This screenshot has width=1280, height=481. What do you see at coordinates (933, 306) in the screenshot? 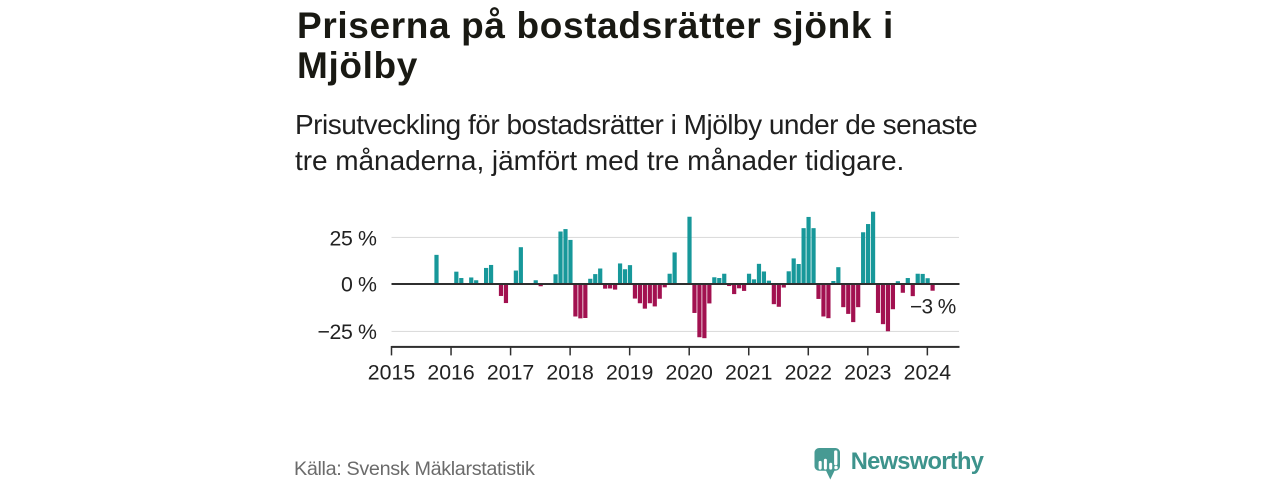
I see `svg-text: −3 %` at bounding box center [933, 306].